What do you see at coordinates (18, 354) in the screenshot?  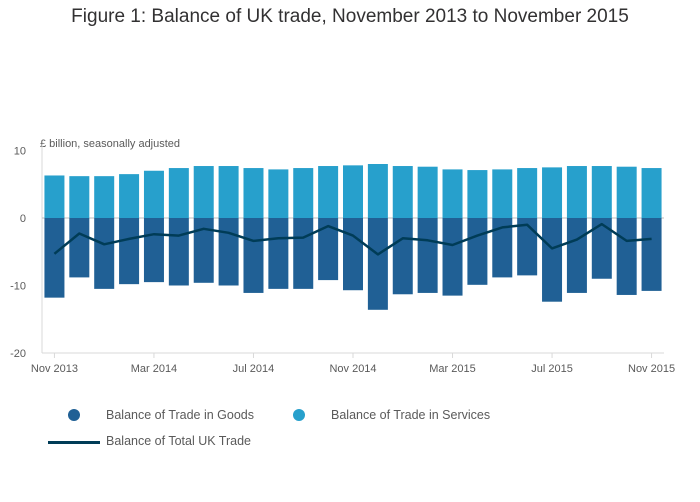 I see `y-tick-label: -20` at bounding box center [18, 354].